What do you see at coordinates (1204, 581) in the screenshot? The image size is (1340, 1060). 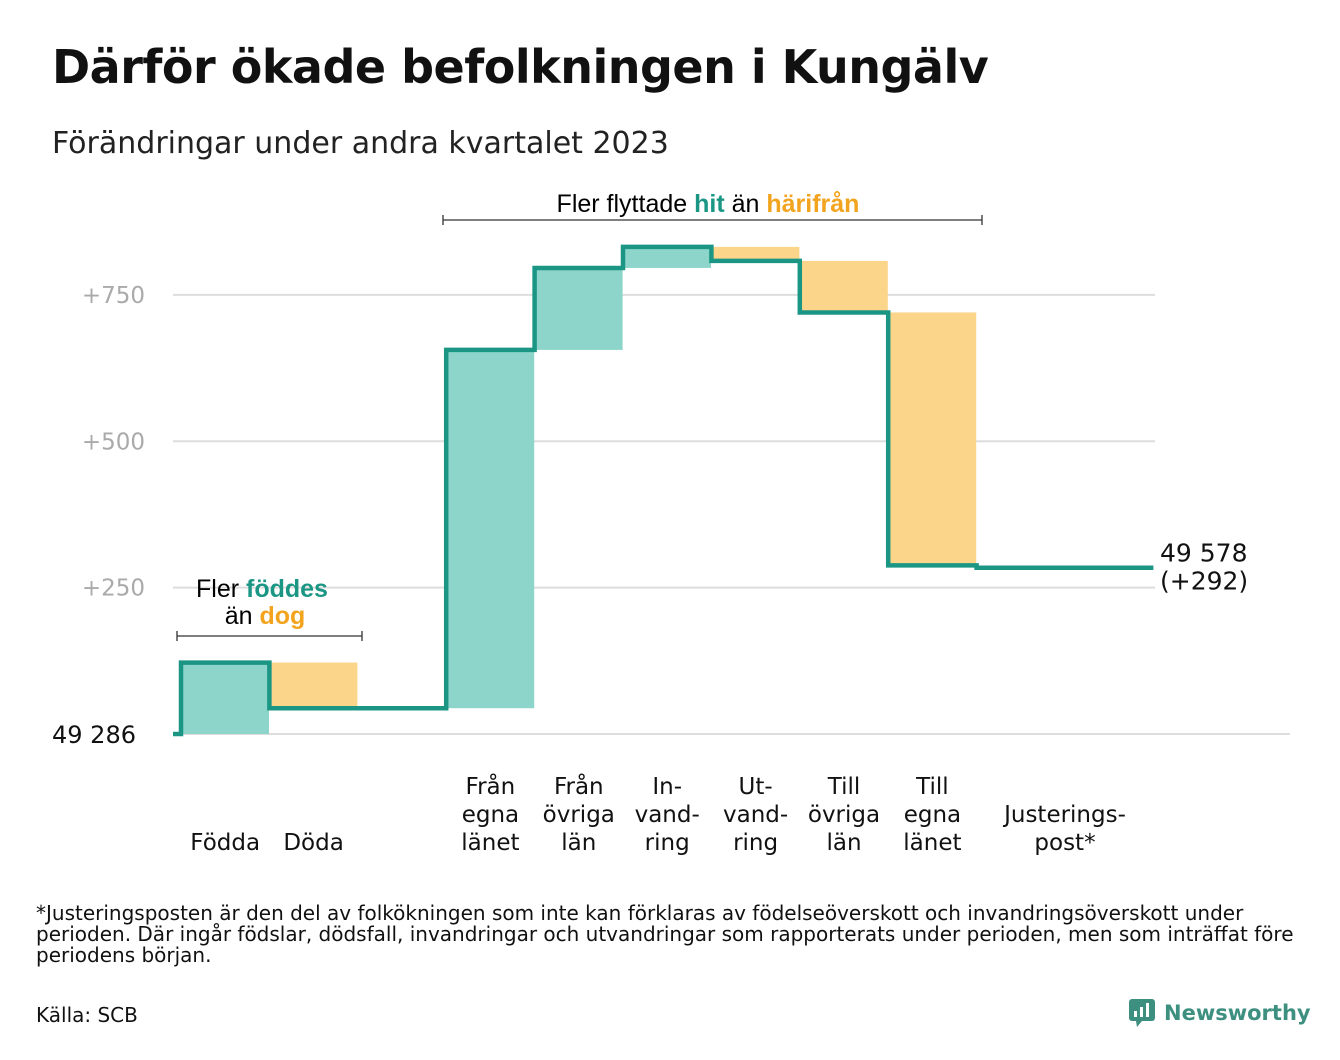 I see `end-value-label-1: (+292)` at bounding box center [1204, 581].